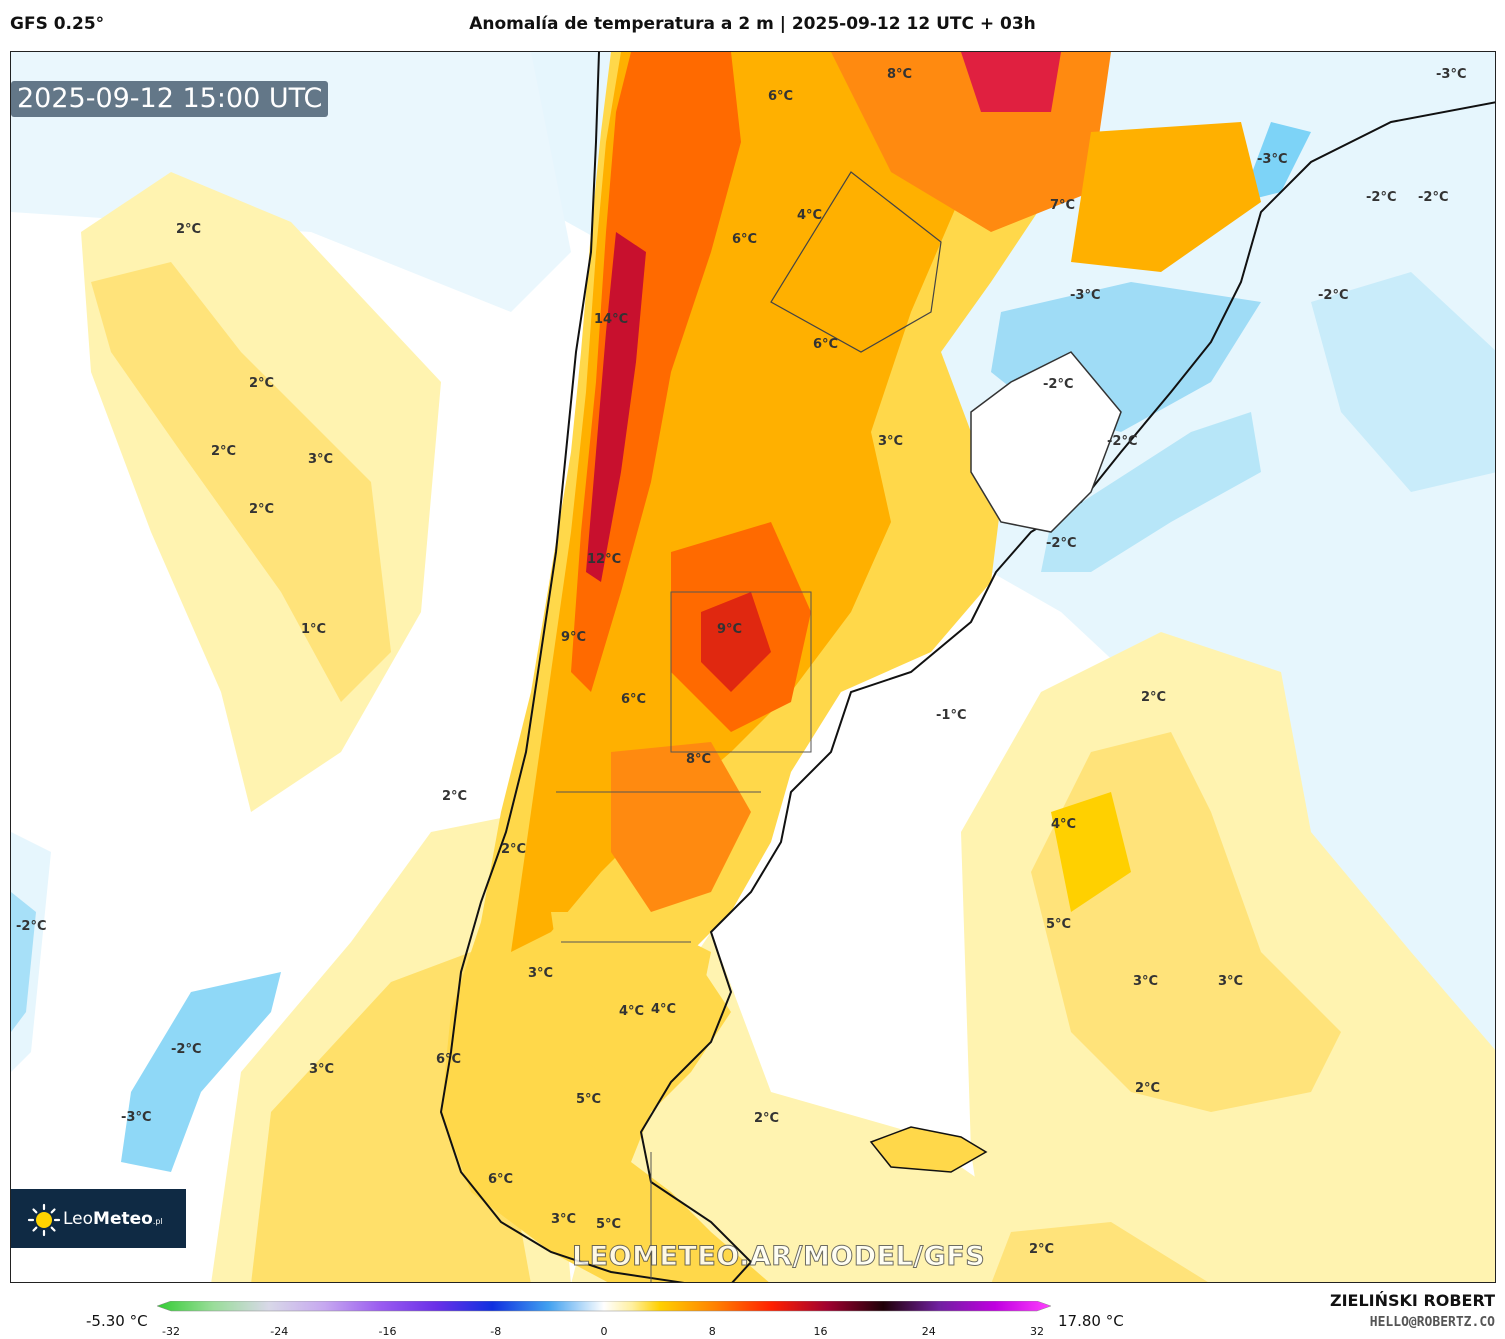  I want to click on colorbar-tick-label: 32, so click(1037, 1331).